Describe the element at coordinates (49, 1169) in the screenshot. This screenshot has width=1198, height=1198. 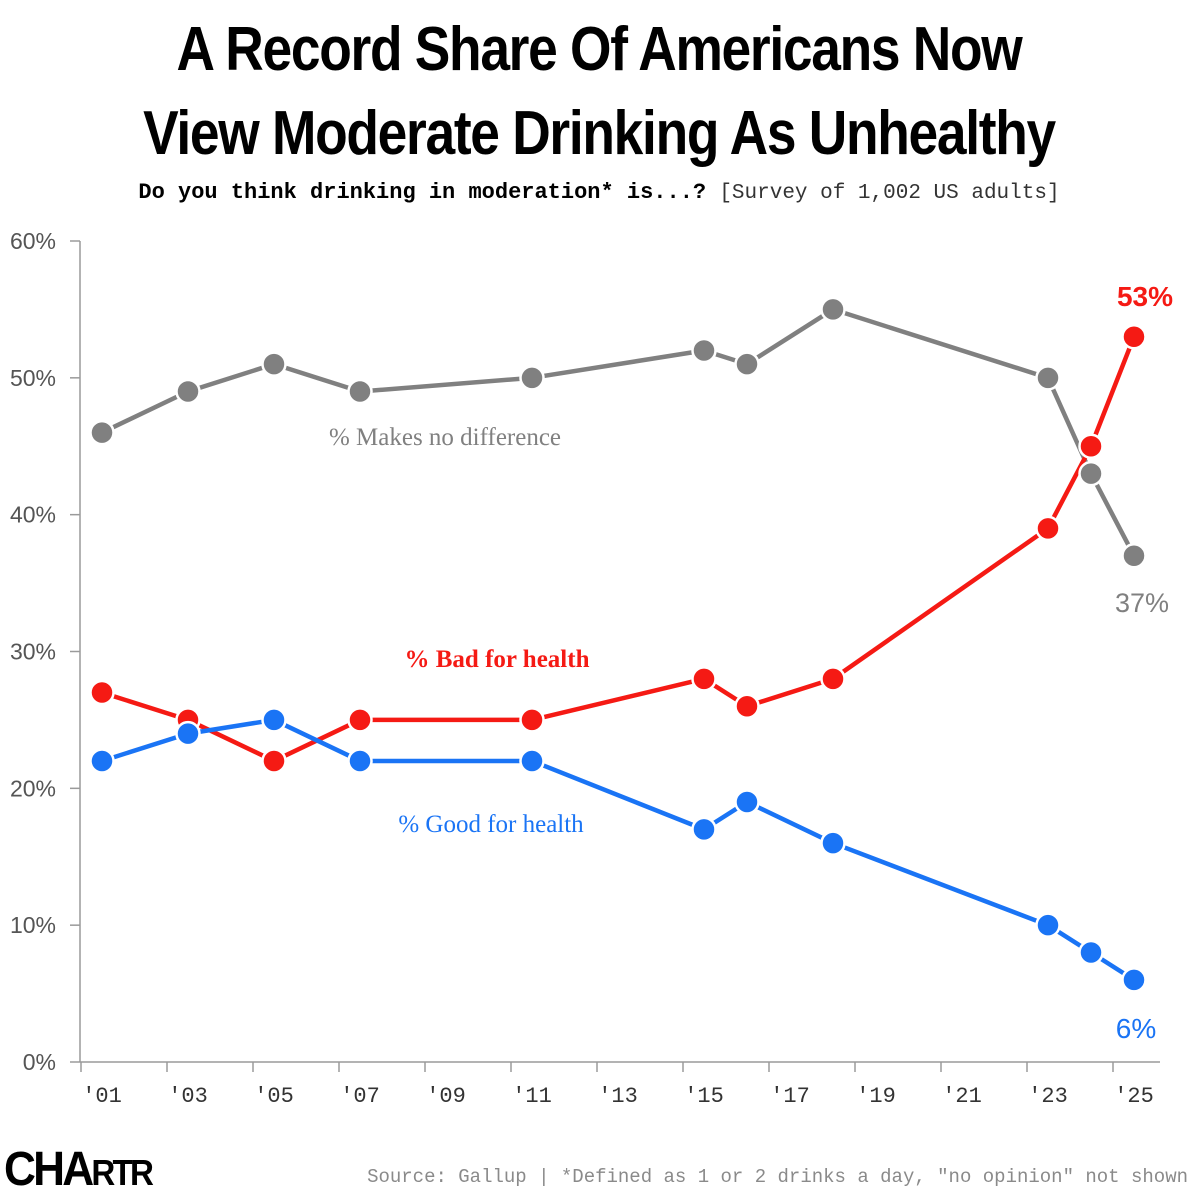
I see `logo-text-large: CHA` at that location.